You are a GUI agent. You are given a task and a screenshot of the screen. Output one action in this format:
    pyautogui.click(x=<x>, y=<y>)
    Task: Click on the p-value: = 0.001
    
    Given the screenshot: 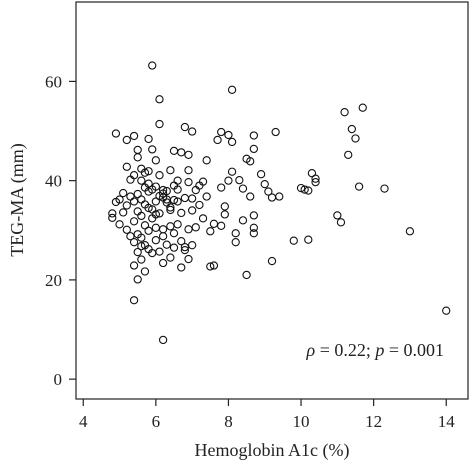 What is the action you would take?
    pyautogui.click(x=414, y=350)
    